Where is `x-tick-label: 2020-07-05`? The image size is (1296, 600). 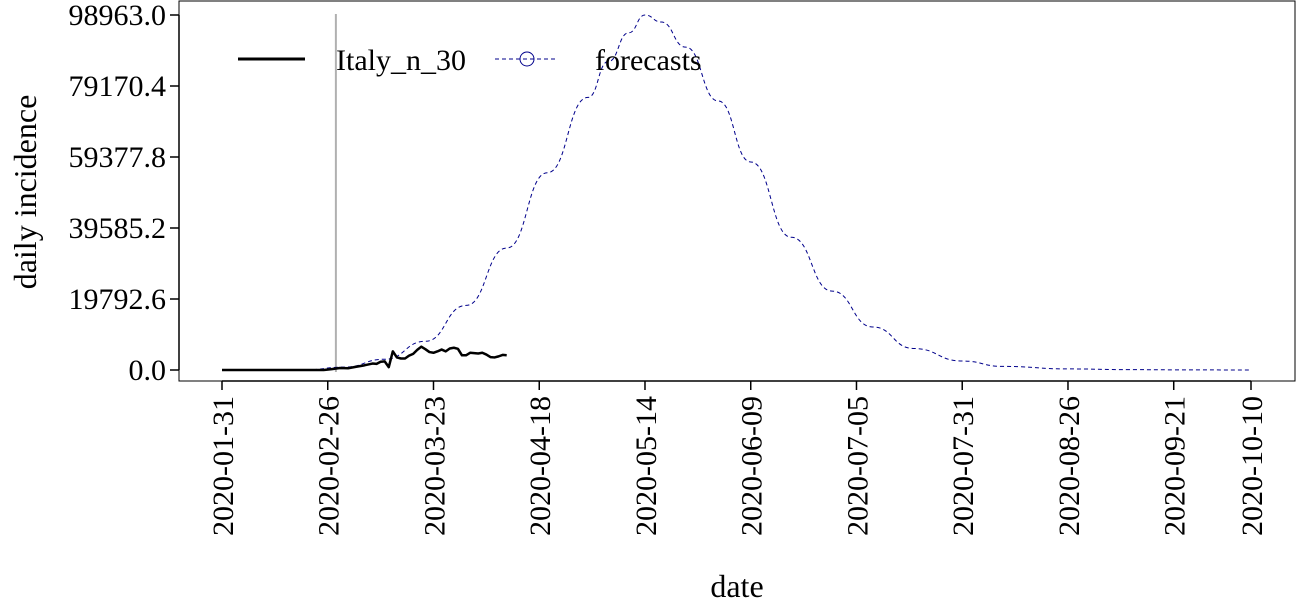 x-tick-label: 2020-07-05 is located at coordinates (857, 466).